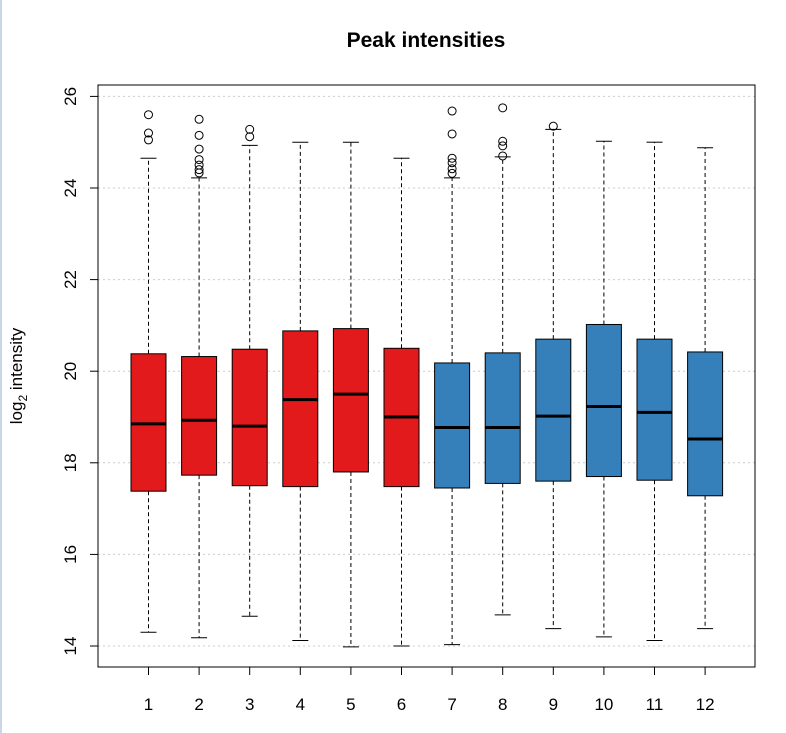 The image size is (786, 733). I want to click on x-tick-label: 5, so click(350, 704).